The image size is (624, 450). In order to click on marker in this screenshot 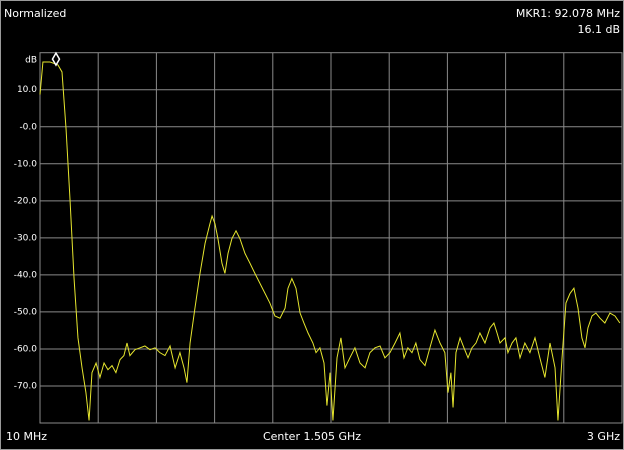, I will do `click(56, 59)`.